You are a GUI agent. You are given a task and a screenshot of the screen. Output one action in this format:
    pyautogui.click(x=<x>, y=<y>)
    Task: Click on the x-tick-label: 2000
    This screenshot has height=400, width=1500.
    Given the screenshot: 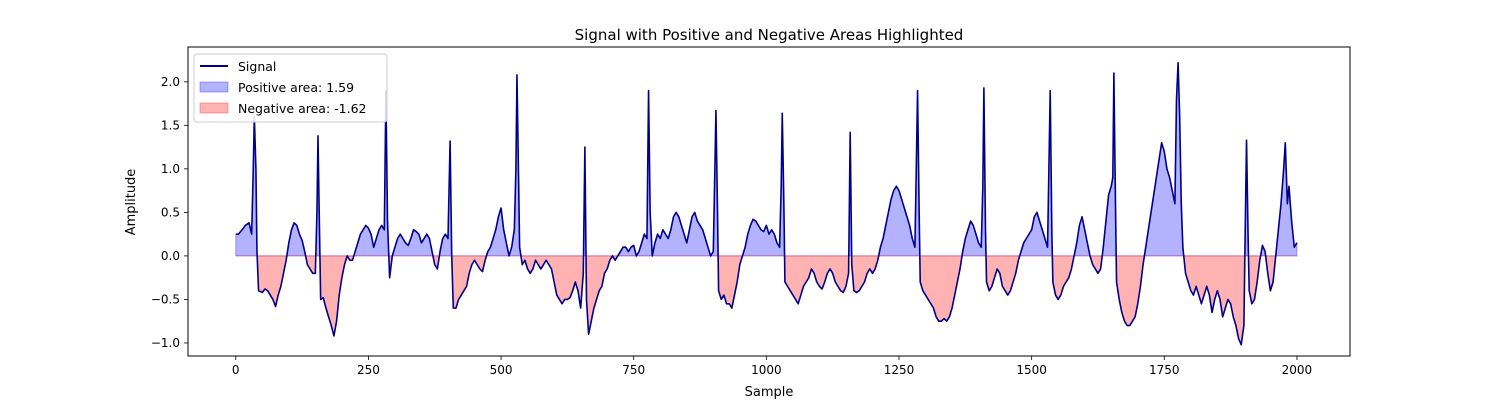 What is the action you would take?
    pyautogui.click(x=1297, y=370)
    